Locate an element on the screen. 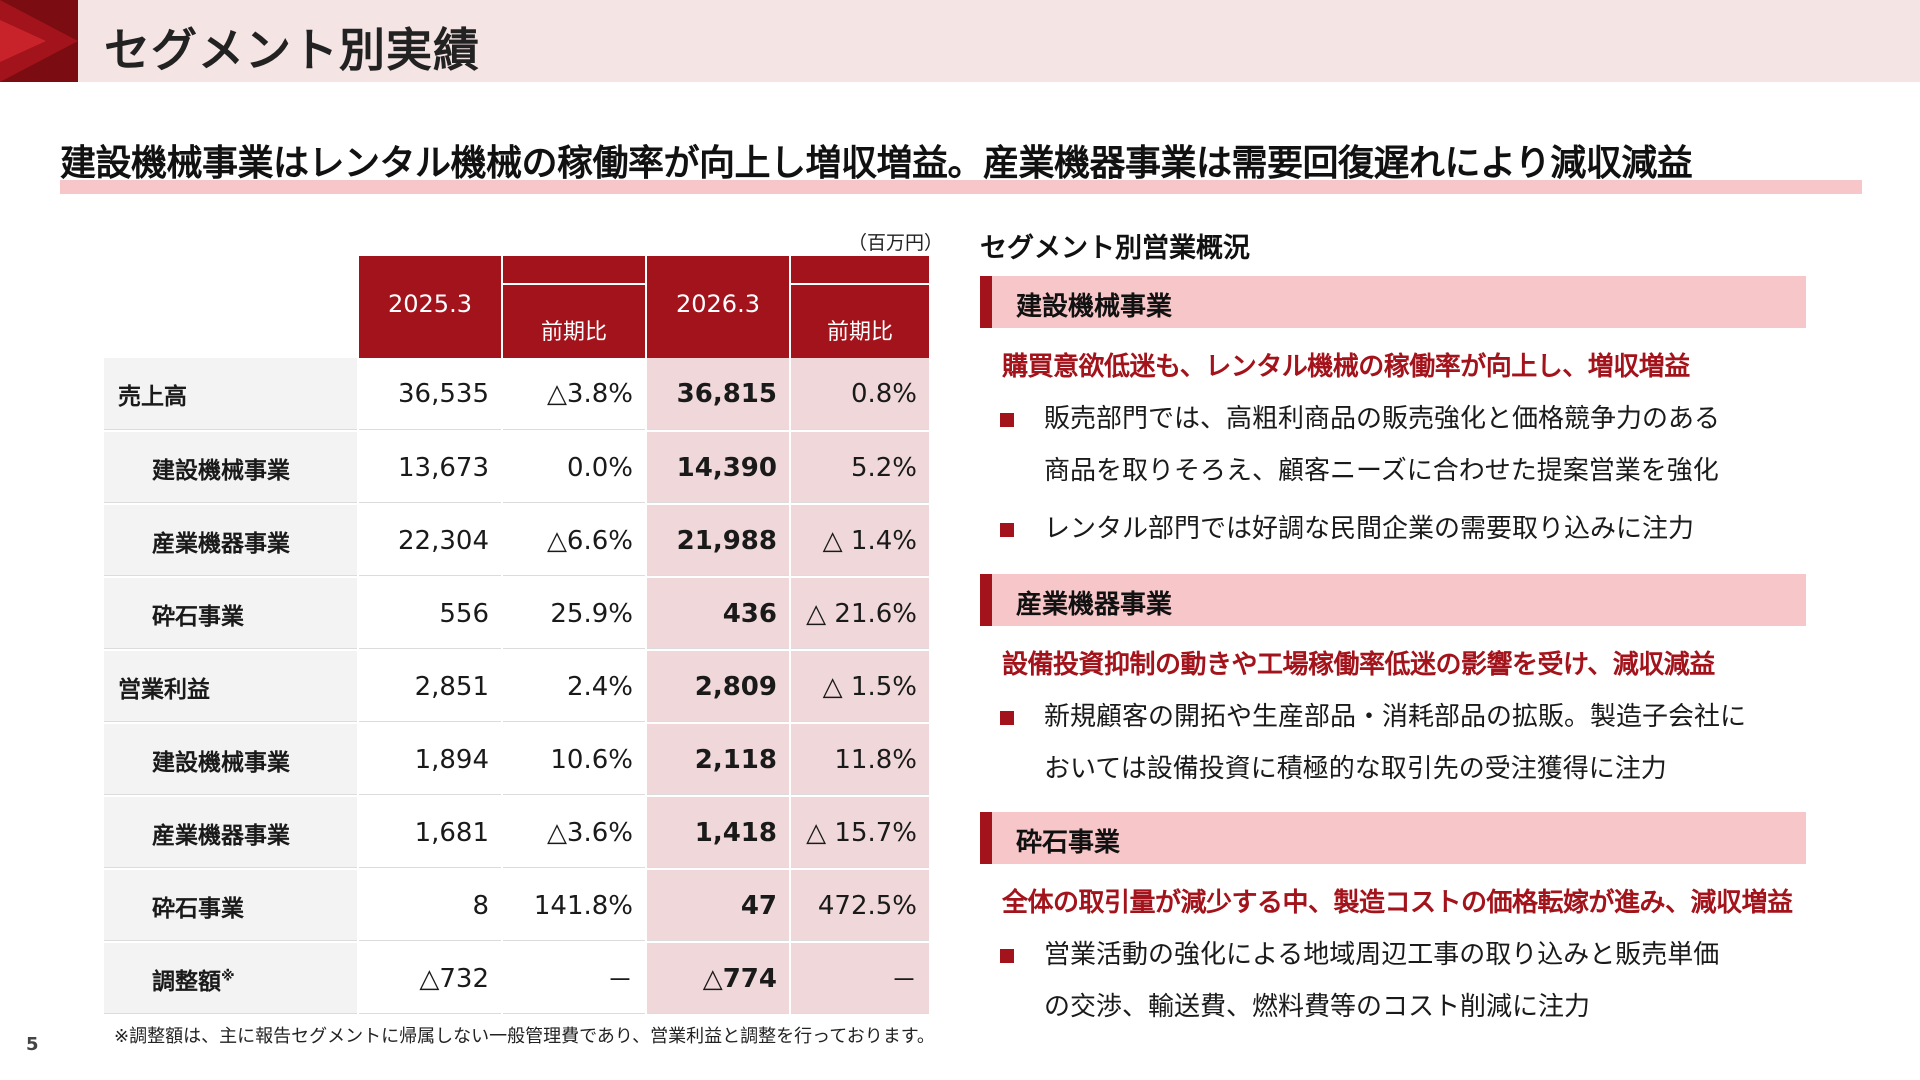 This screenshot has height=1080, width=1920. page-title: セグメント別実績 is located at coordinates (292, 50).